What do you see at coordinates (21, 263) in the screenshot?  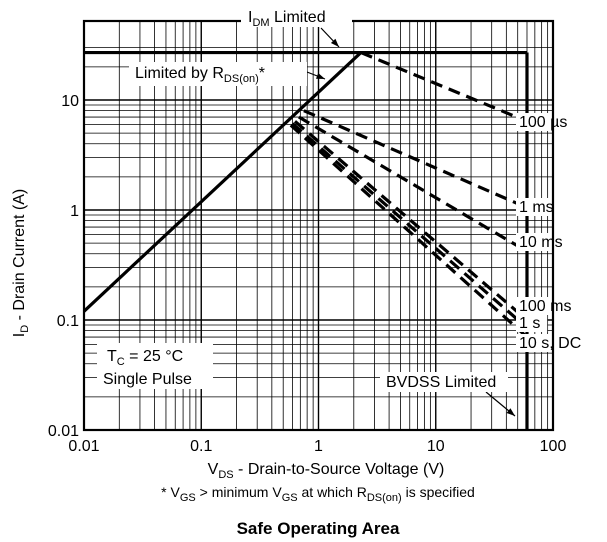 I see `y-axis-title: ID - Drain Current (A)` at bounding box center [21, 263].